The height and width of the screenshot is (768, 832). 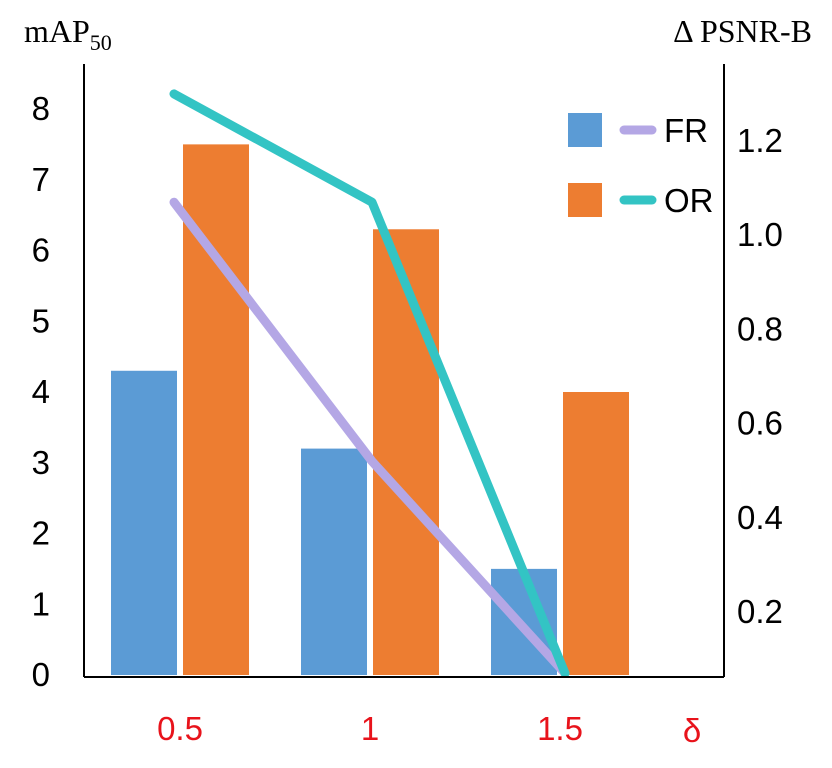 What do you see at coordinates (760, 140) in the screenshot?
I see `y-right-tick-1.2: 1.2` at bounding box center [760, 140].